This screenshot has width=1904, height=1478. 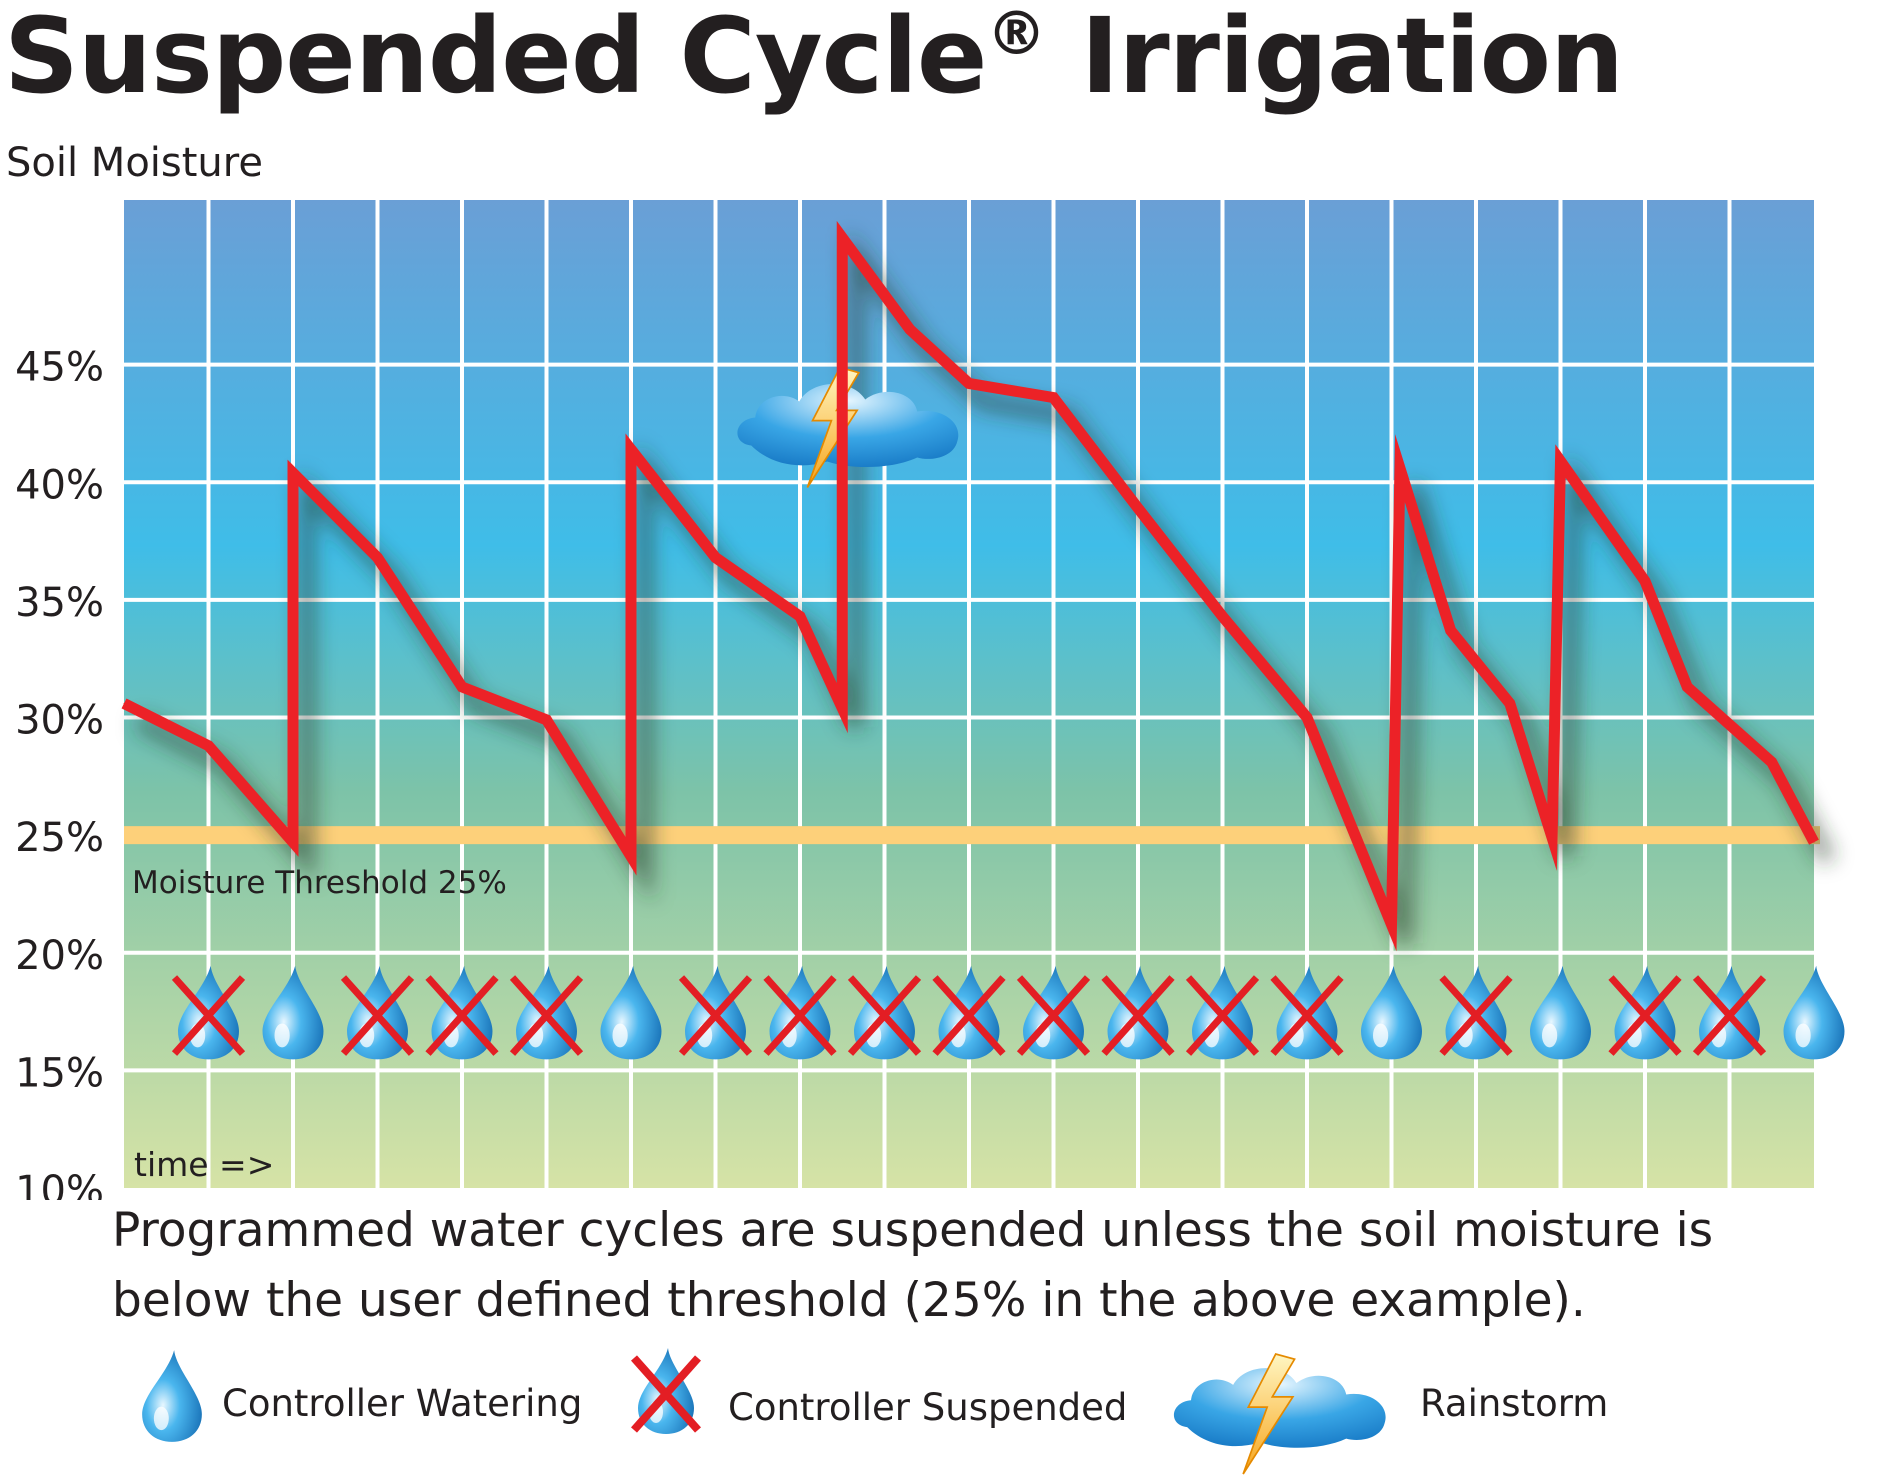 I want to click on y-tick-label: 35%, so click(x=59, y=603).